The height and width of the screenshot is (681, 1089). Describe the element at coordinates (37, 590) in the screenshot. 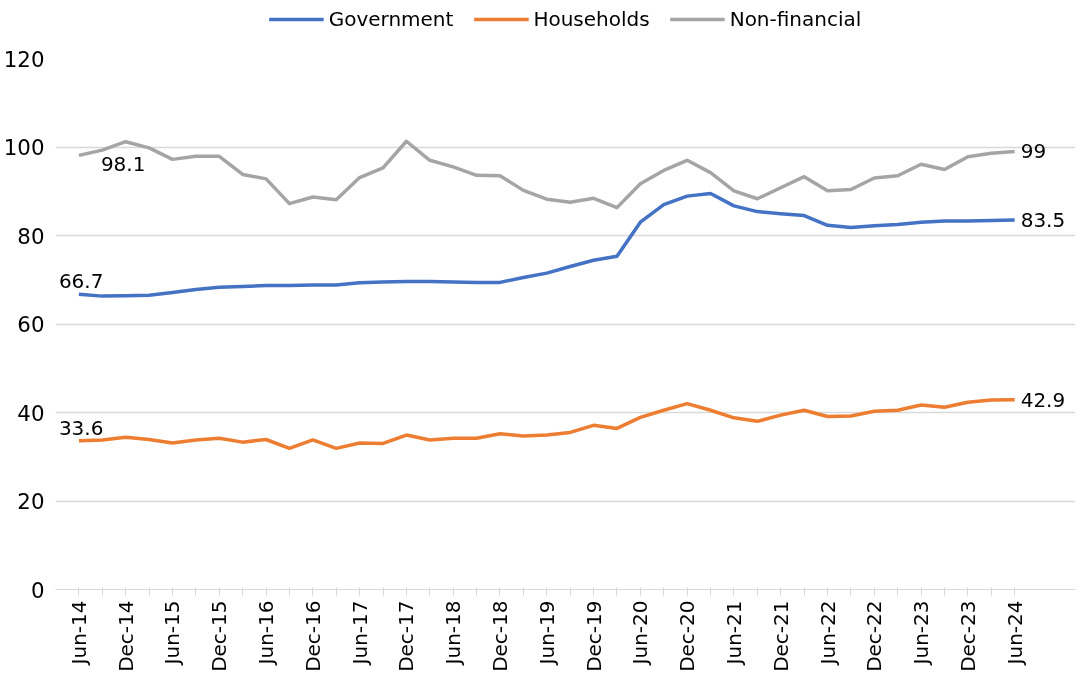

I see `y-tick-label: 0` at that location.